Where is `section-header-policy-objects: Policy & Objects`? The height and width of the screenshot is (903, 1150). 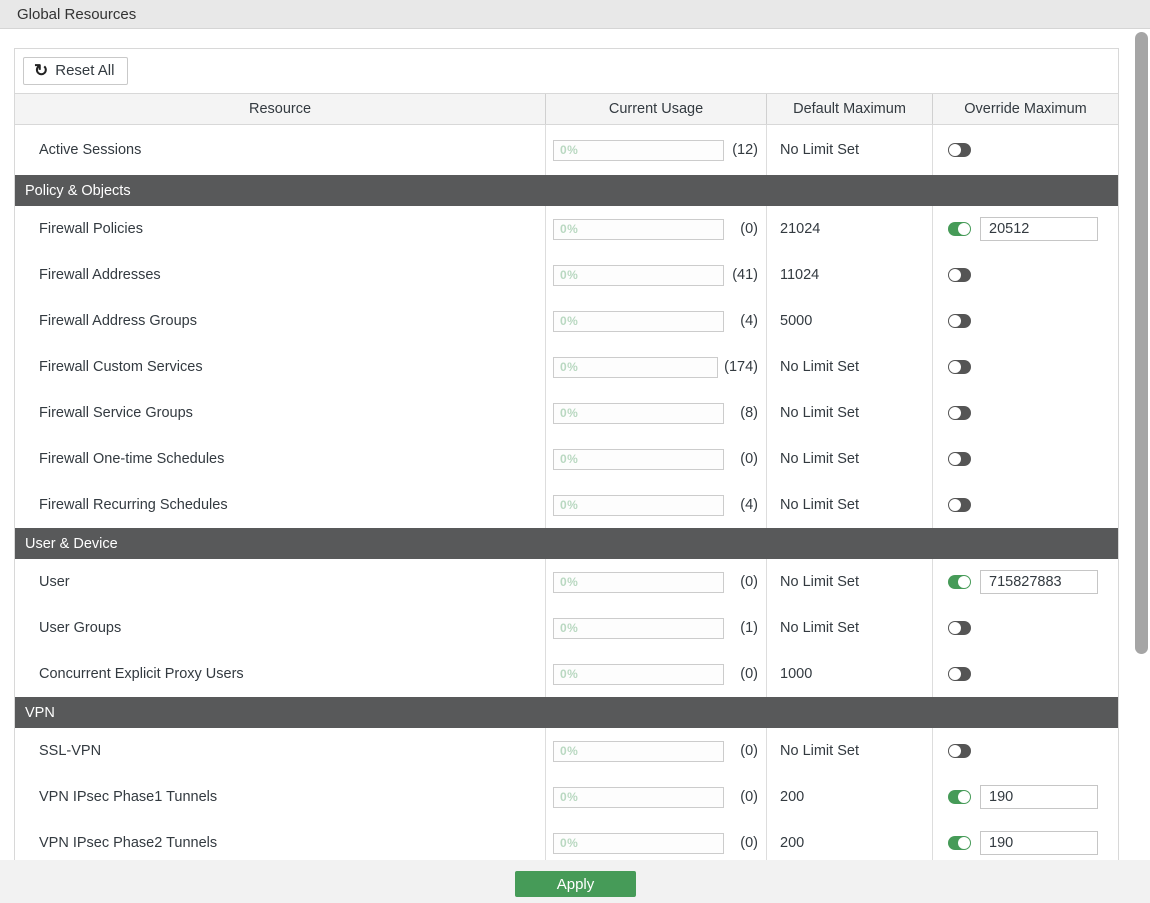 section-header-policy-objects: Policy & Objects is located at coordinates (566, 190).